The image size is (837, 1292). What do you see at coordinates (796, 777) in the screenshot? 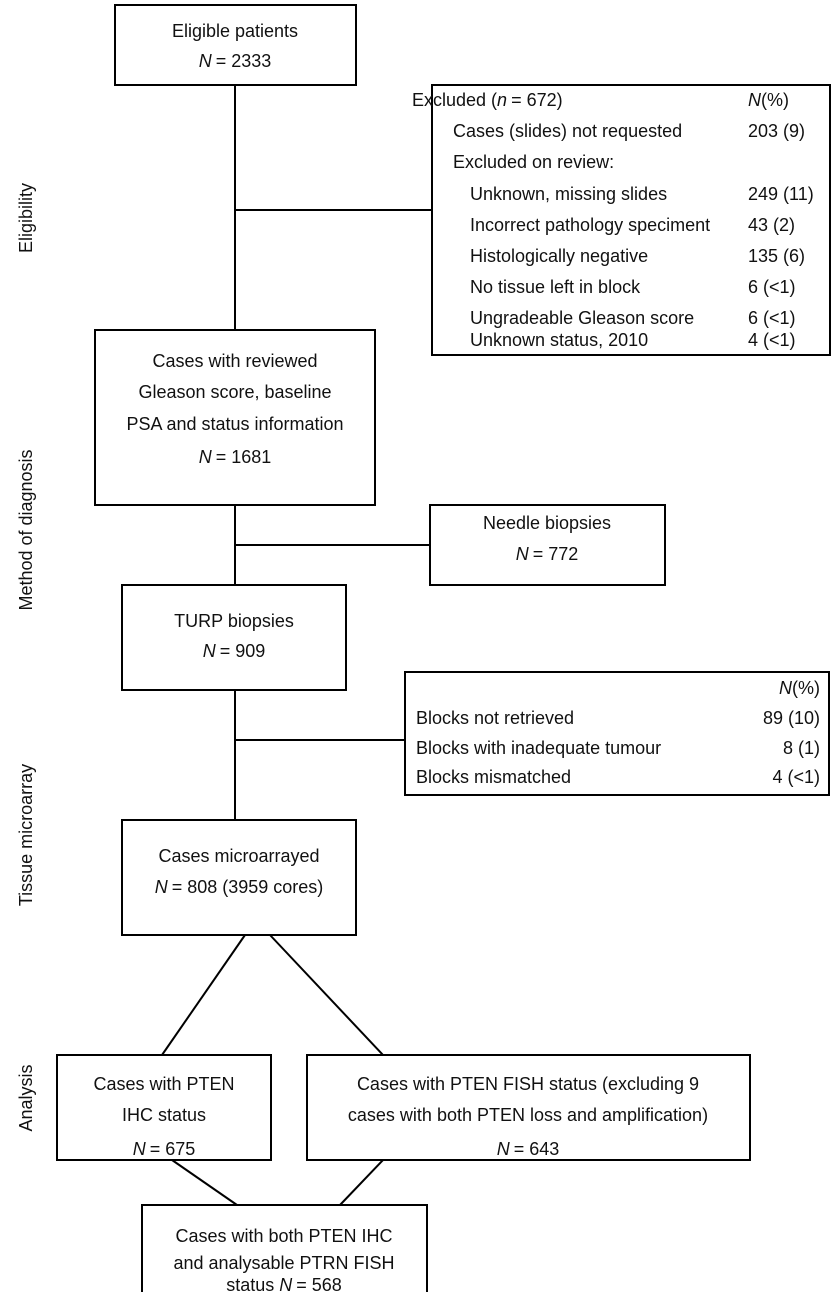
I see `blocks-value: 4 (<1)` at bounding box center [796, 777].